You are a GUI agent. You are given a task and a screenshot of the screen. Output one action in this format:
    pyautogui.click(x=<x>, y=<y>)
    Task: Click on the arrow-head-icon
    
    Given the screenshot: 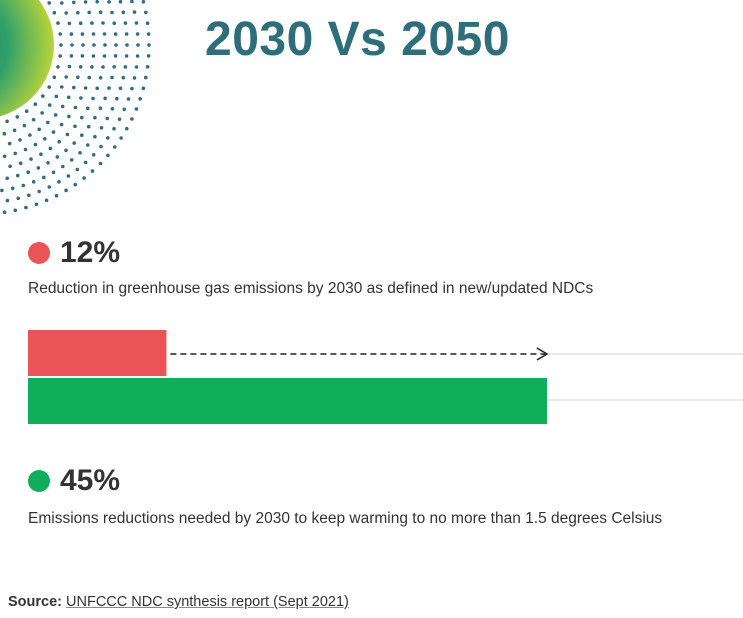 What is the action you would take?
    pyautogui.click(x=542, y=354)
    